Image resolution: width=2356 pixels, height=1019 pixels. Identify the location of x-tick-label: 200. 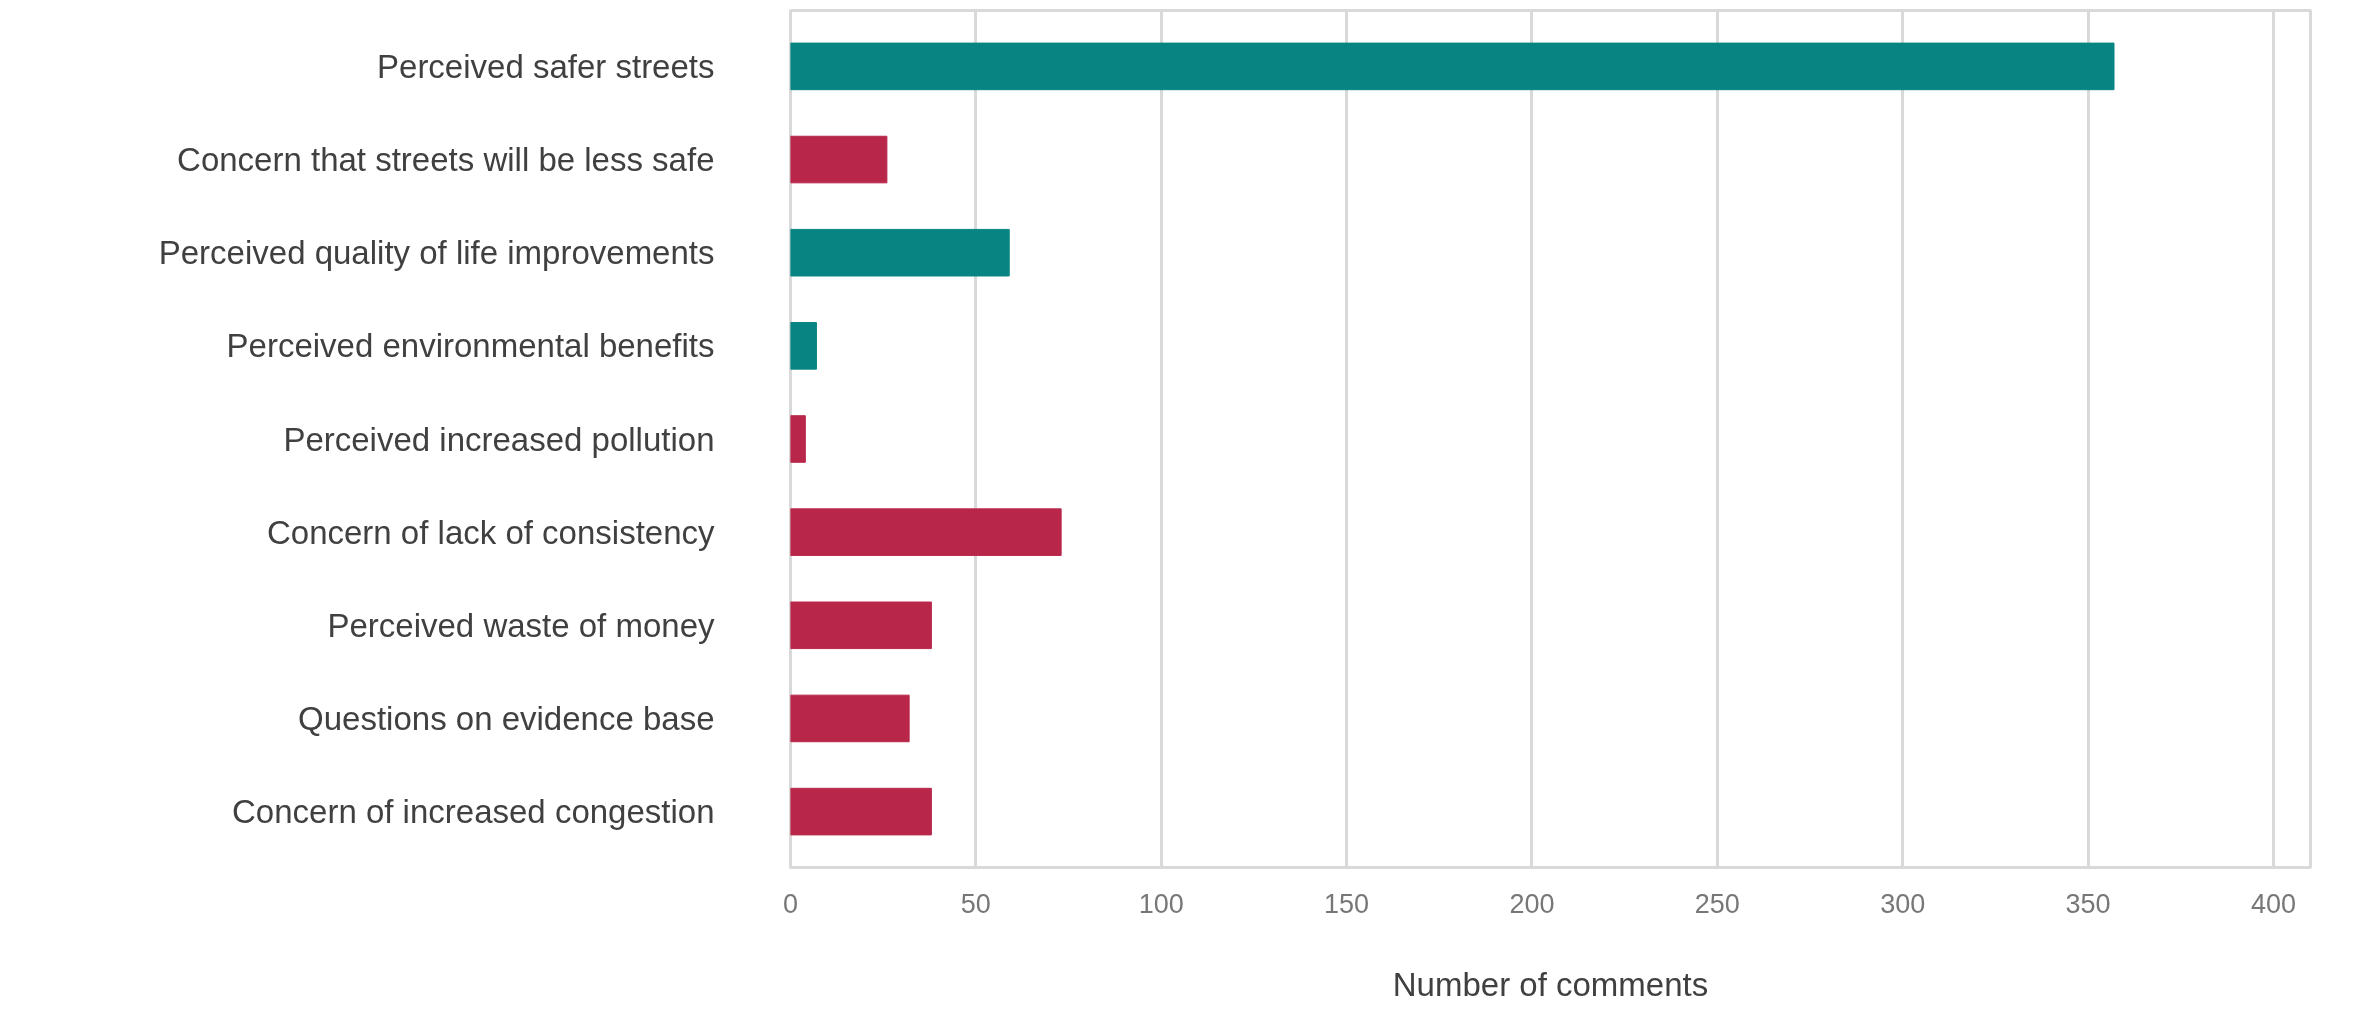
(1532, 903).